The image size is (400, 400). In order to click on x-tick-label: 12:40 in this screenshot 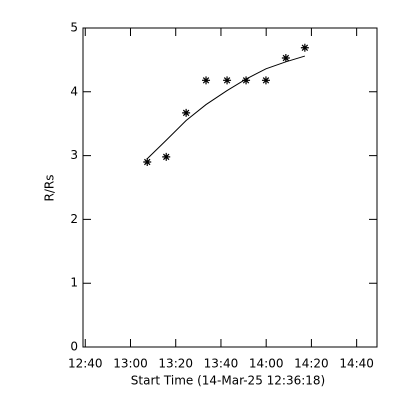, I will do `click(85, 364)`.